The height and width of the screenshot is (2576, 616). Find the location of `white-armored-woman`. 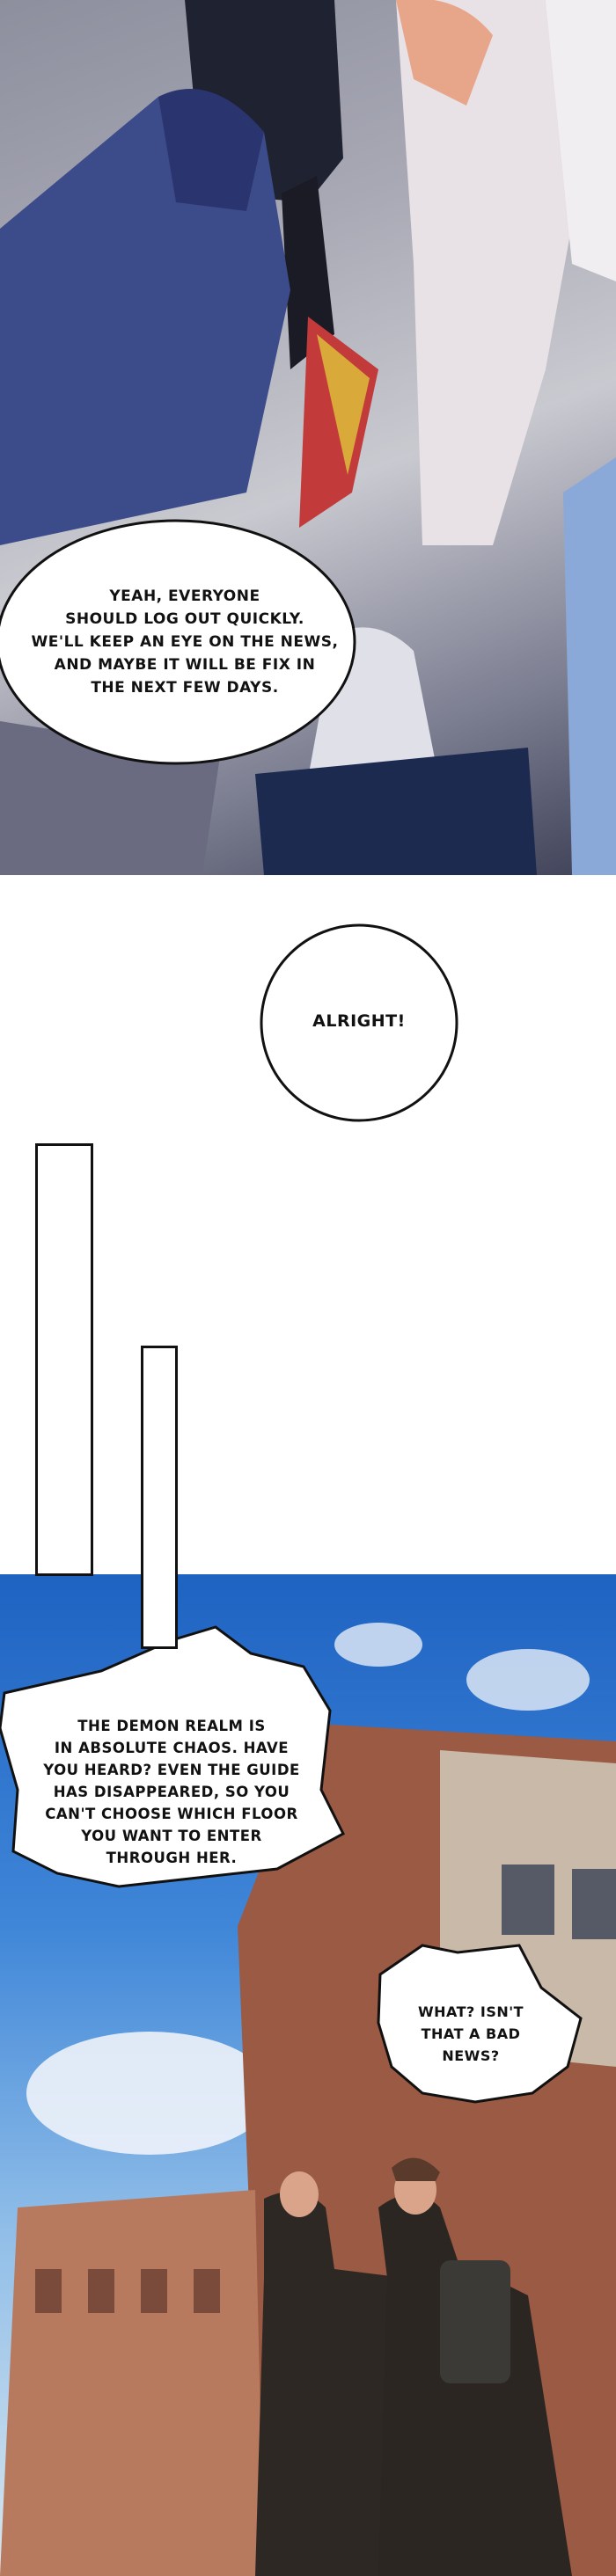

white-armored-woman is located at coordinates (488, 272).